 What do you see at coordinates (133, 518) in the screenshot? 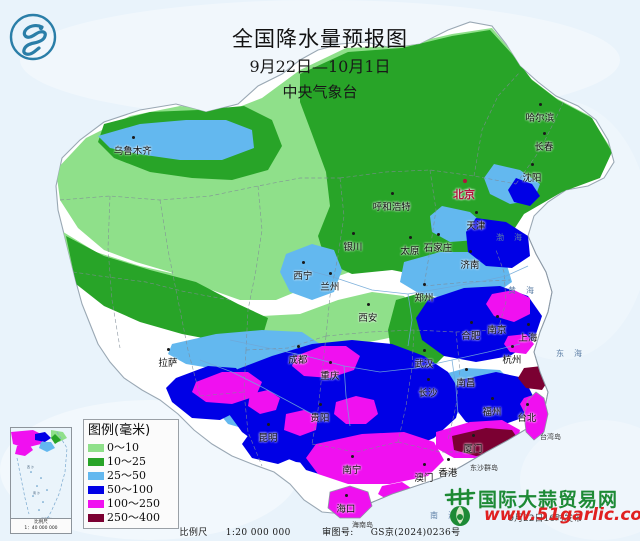
I see `legend-label: 250～400` at bounding box center [133, 518].